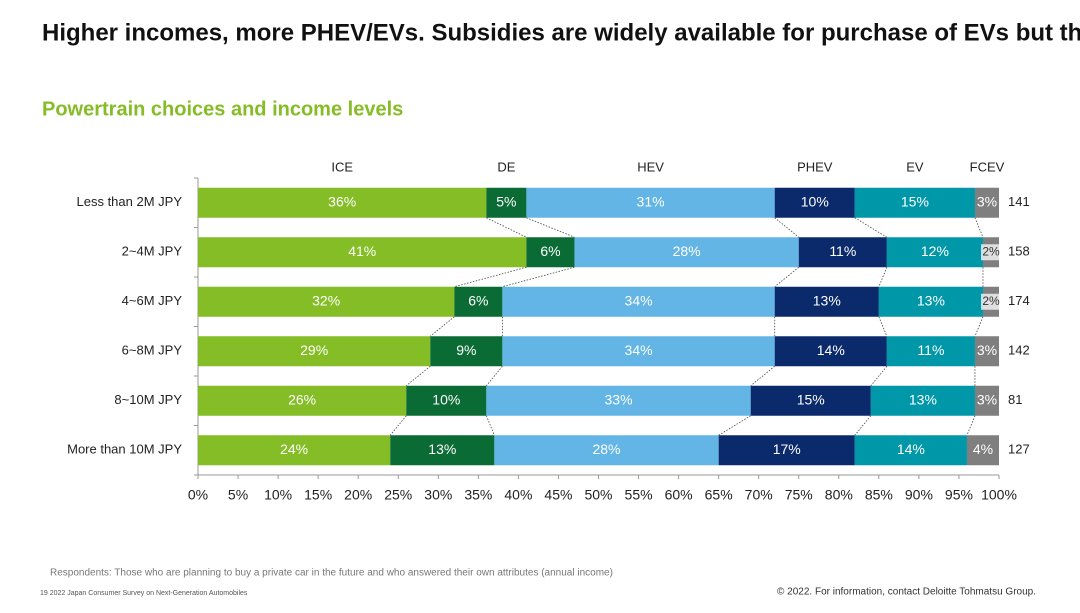 The width and height of the screenshot is (1080, 613). Describe the element at coordinates (719, 495) in the screenshot. I see `x-tick-label: 65%` at that location.